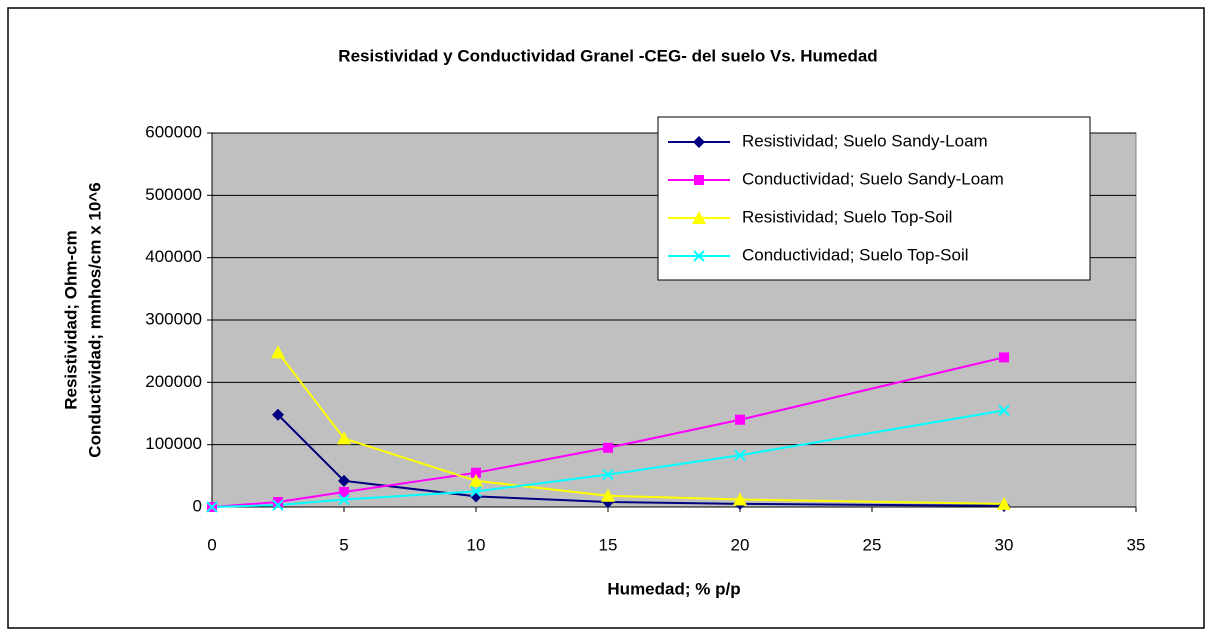 The height and width of the screenshot is (642, 1214). What do you see at coordinates (173, 443) in the screenshot?
I see `y-tick-label: 100000` at bounding box center [173, 443].